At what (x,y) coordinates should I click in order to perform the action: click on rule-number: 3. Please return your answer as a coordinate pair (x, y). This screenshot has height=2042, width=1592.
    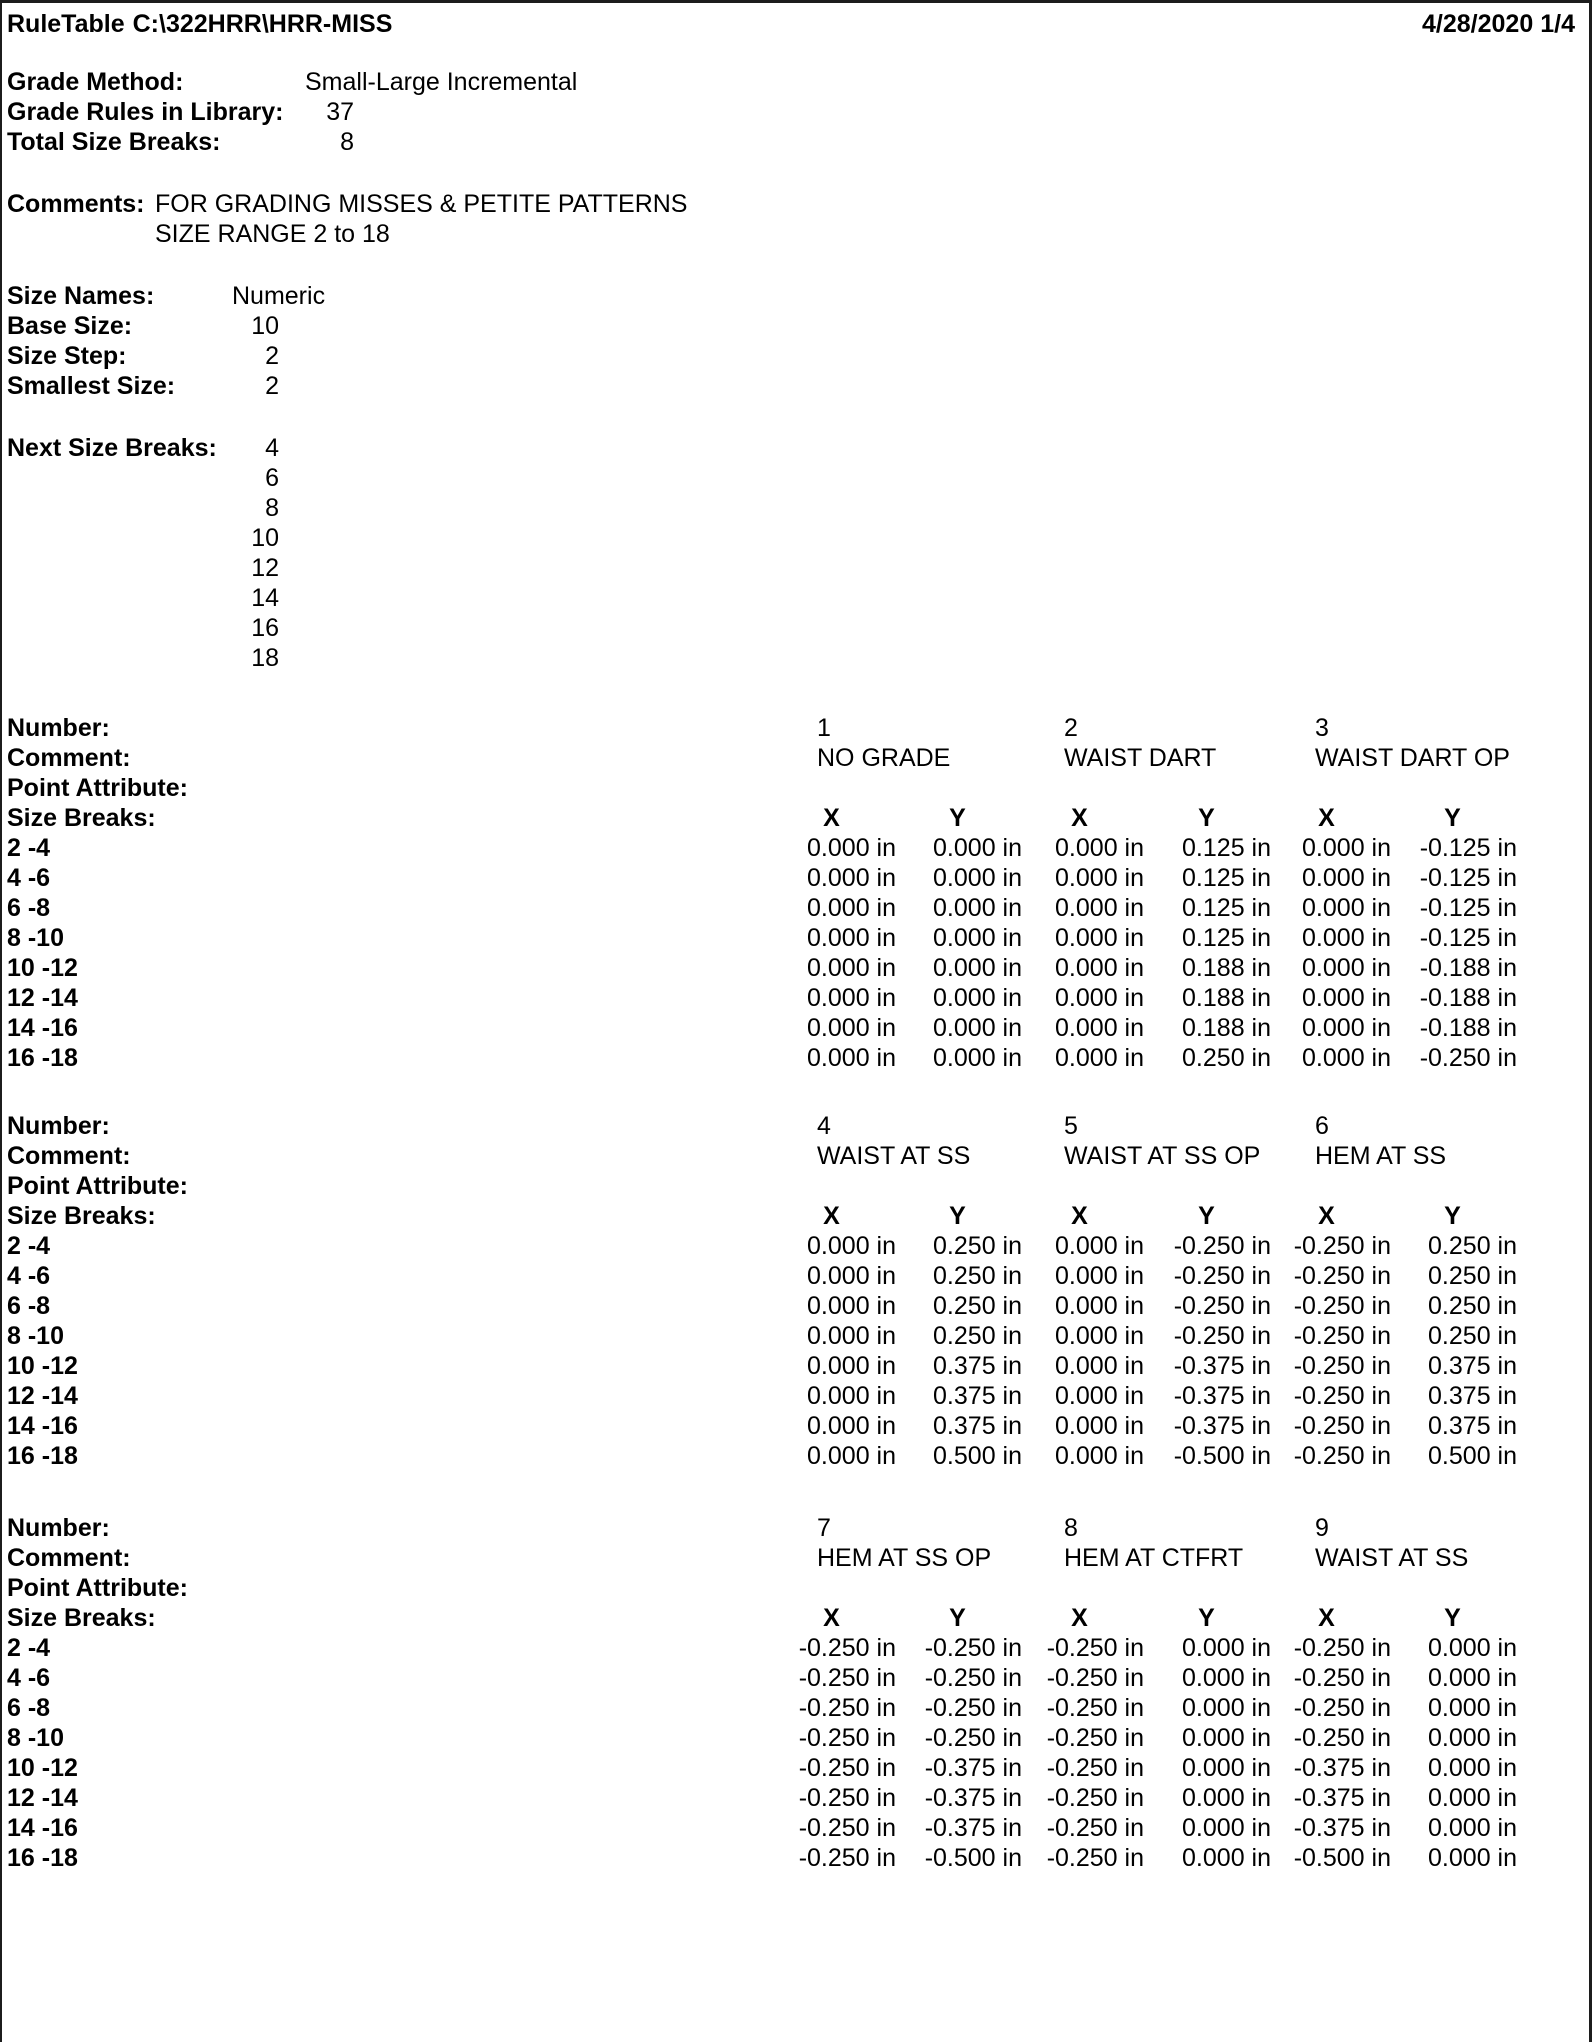
    Looking at the image, I should click on (1322, 728).